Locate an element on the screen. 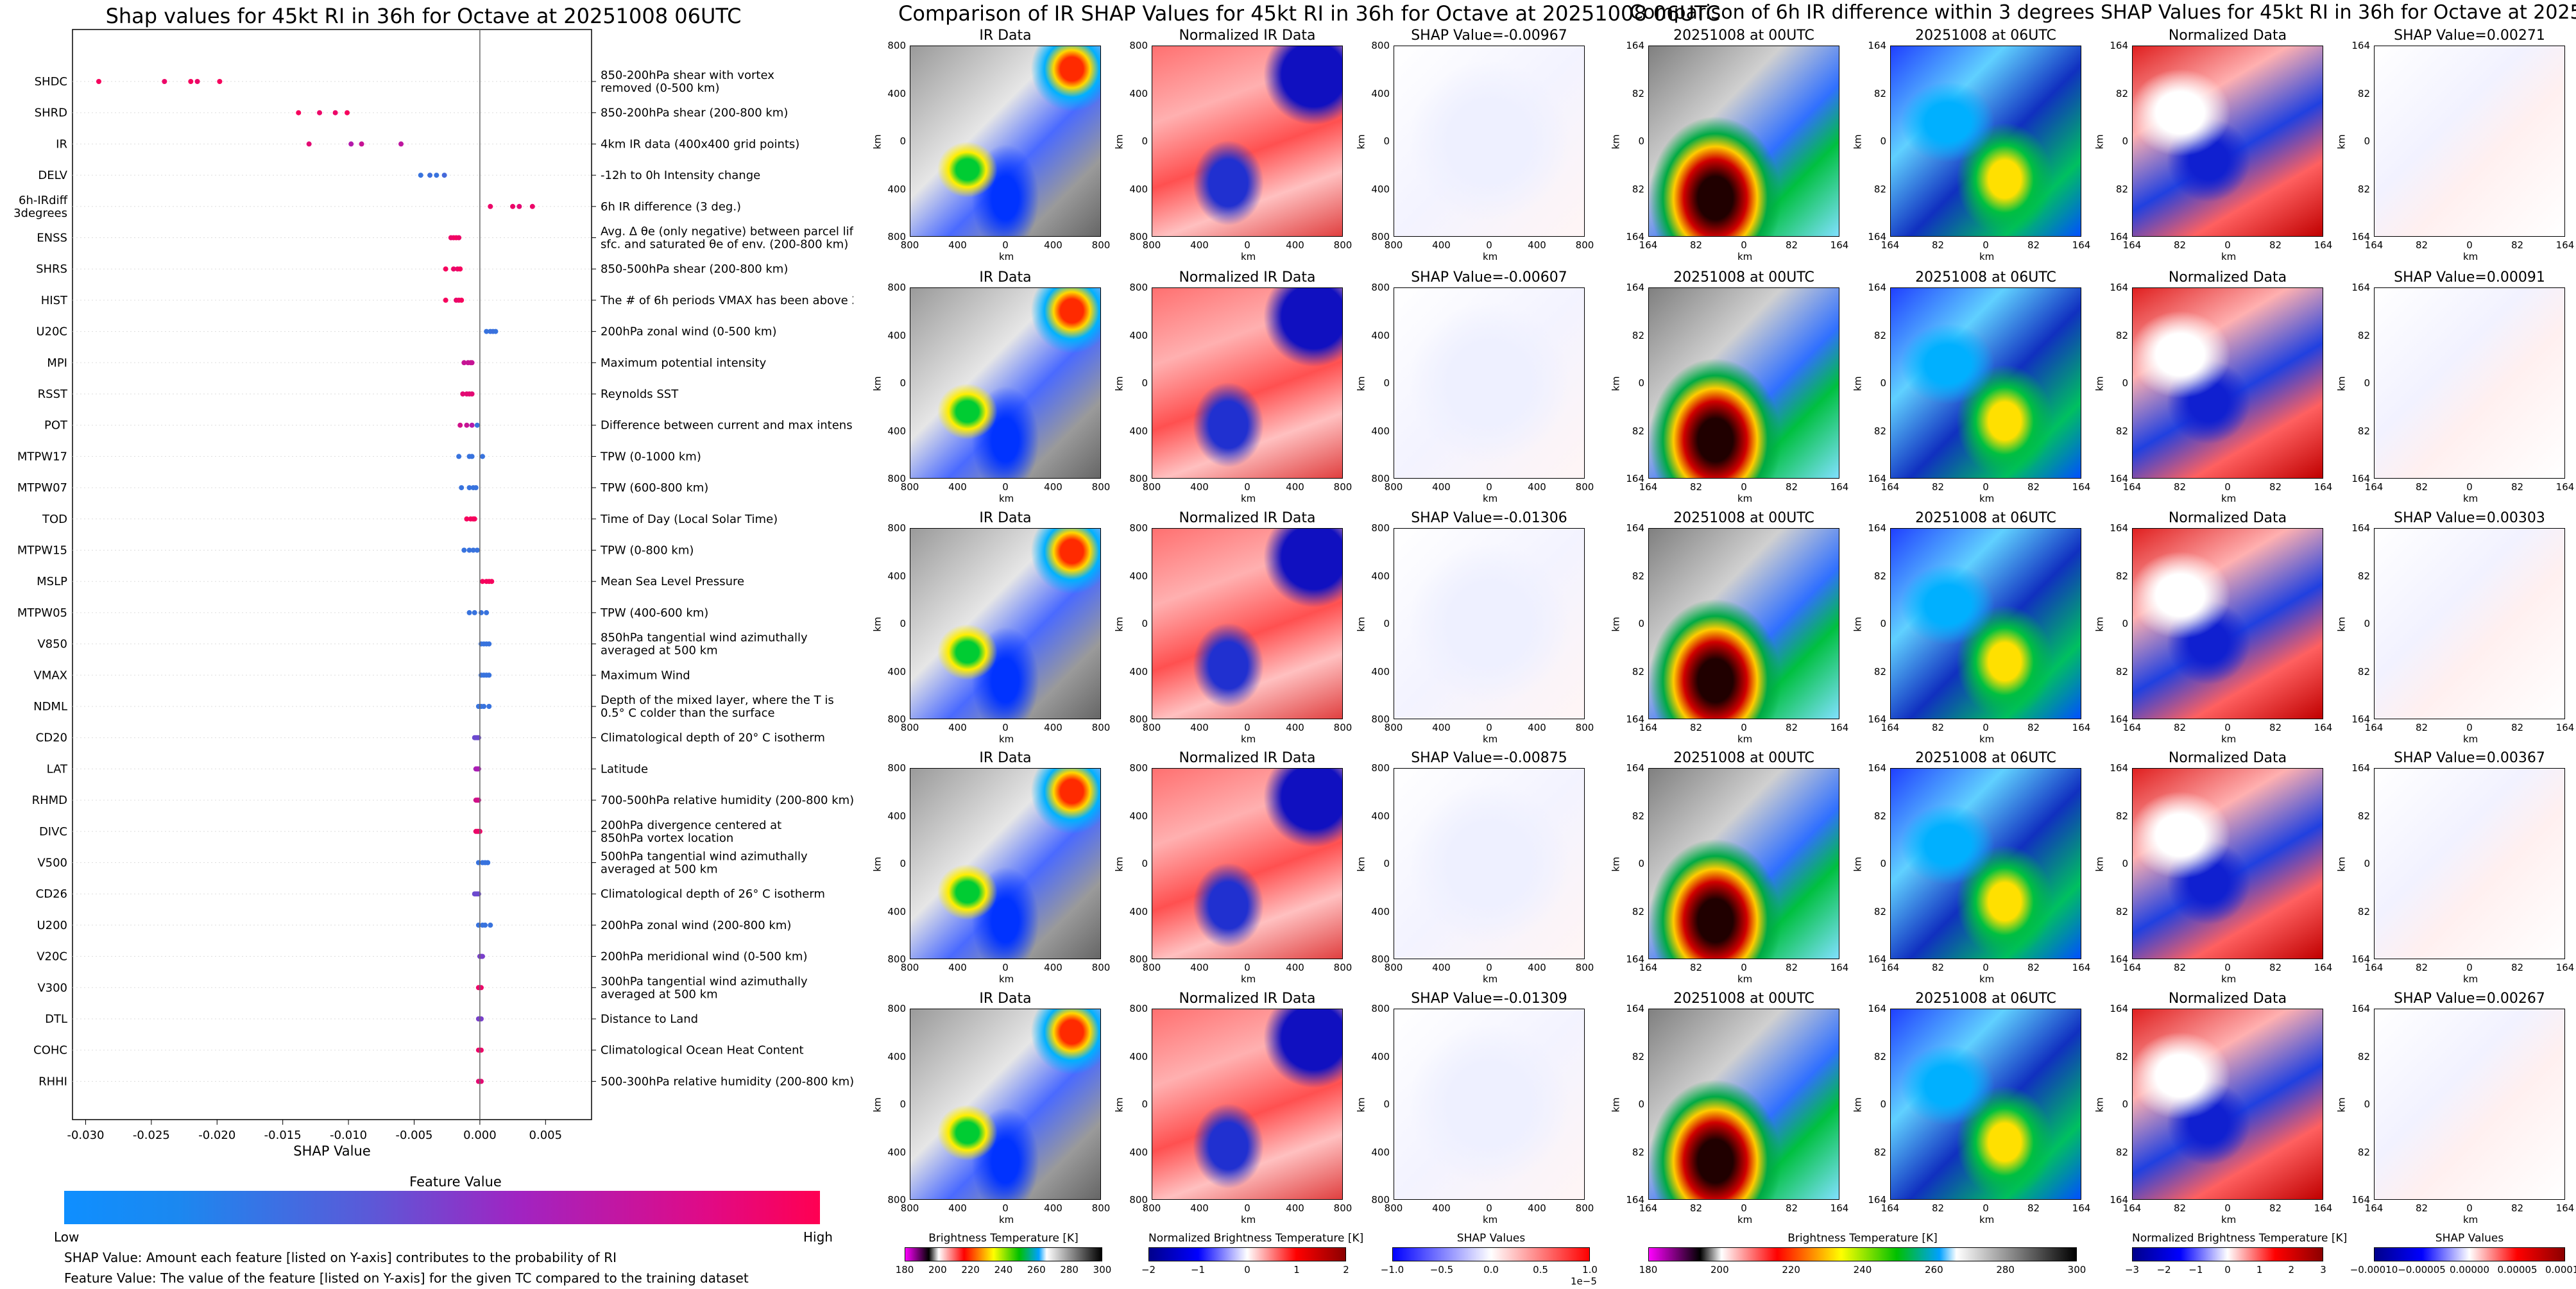 Image resolution: width=2576 pixels, height=1289 pixels. panel-title: IR Data is located at coordinates (1005, 277).